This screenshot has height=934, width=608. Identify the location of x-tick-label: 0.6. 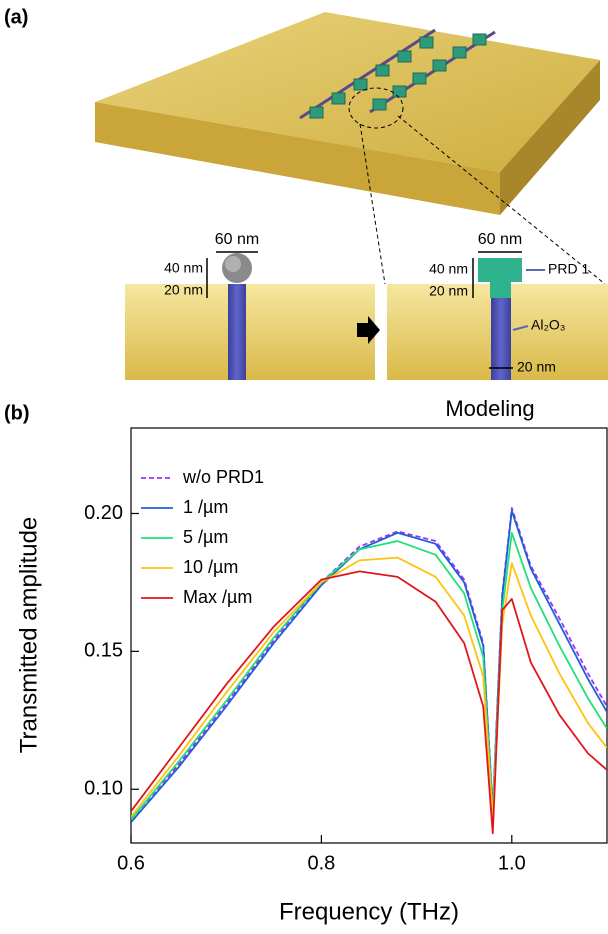
(131, 863).